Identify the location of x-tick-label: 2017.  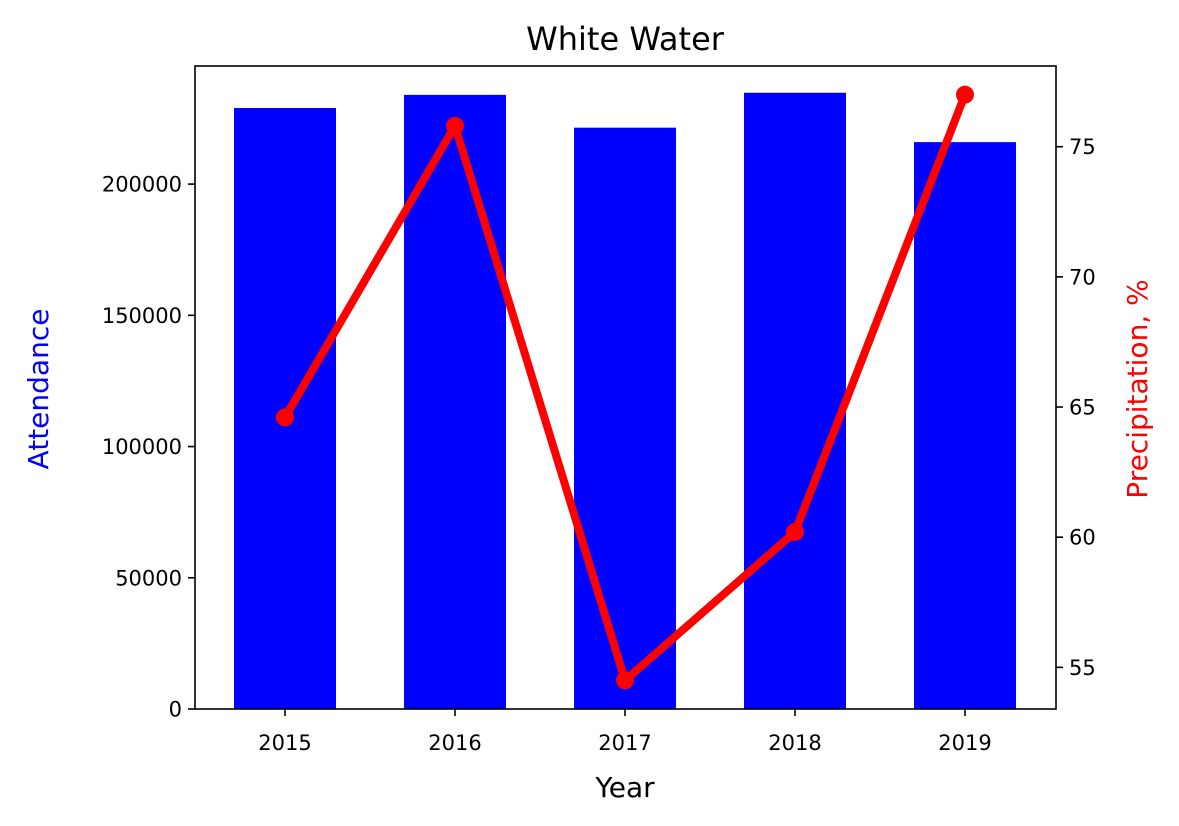
(624, 743).